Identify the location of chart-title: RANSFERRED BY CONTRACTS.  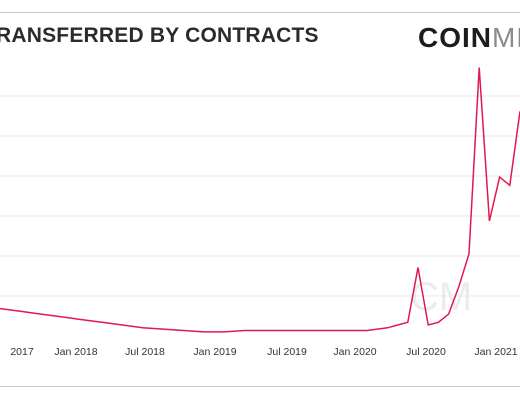
(159, 35).